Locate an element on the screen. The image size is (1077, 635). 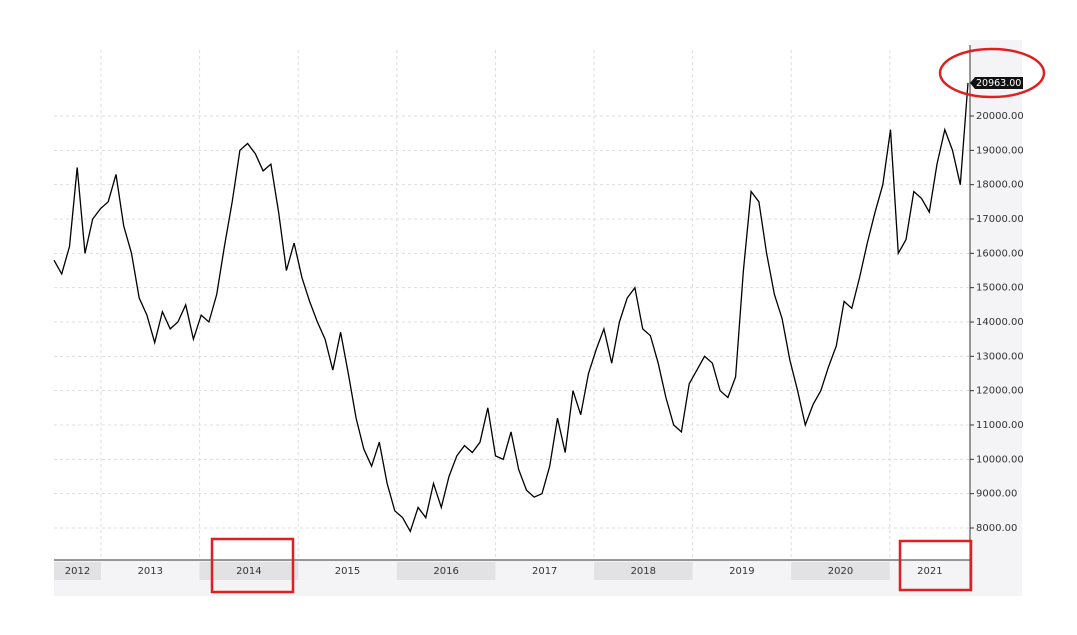
last-price-pointer is located at coordinates (996, 82).